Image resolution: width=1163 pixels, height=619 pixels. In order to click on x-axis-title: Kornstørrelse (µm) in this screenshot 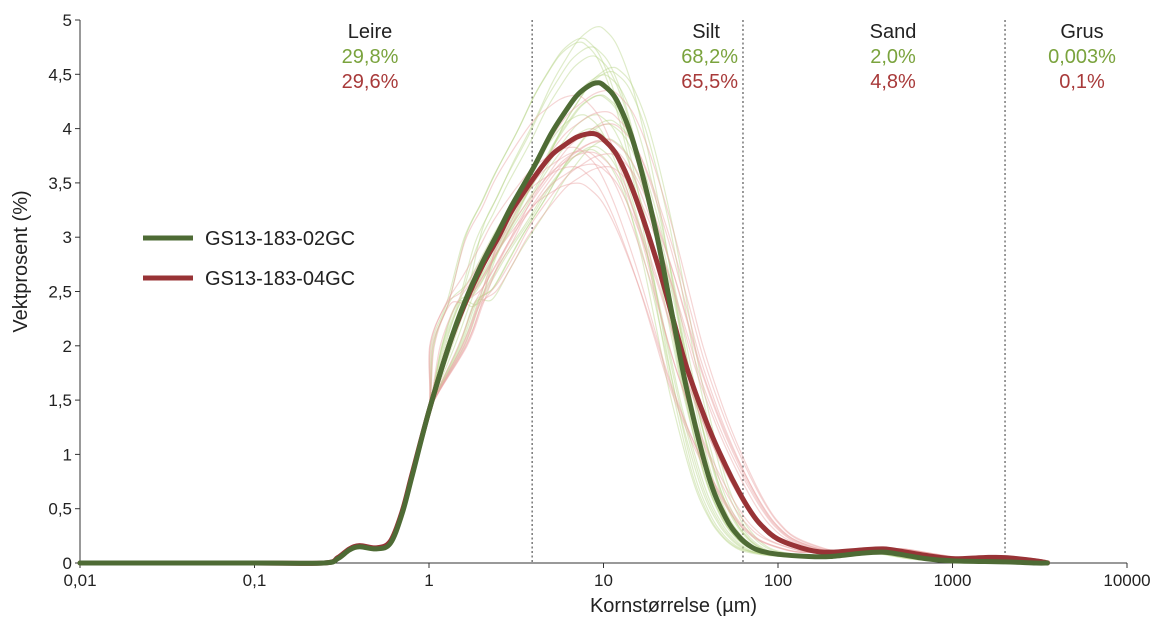, I will do `click(673, 606)`.